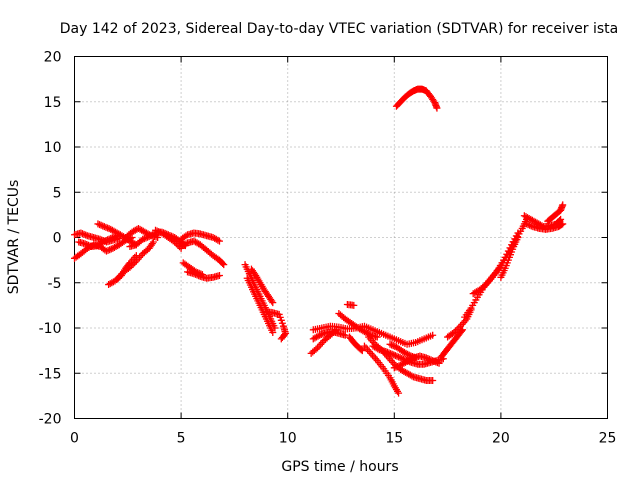 The width and height of the screenshot is (640, 480). I want to click on y-tick-label: -10, so click(50, 329).